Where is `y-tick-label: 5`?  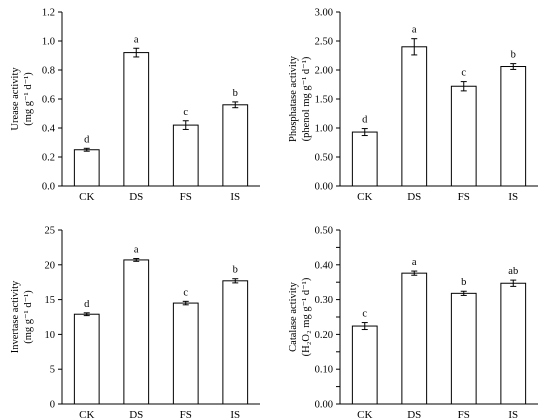
y-tick-label: 5 is located at coordinates (52, 370).